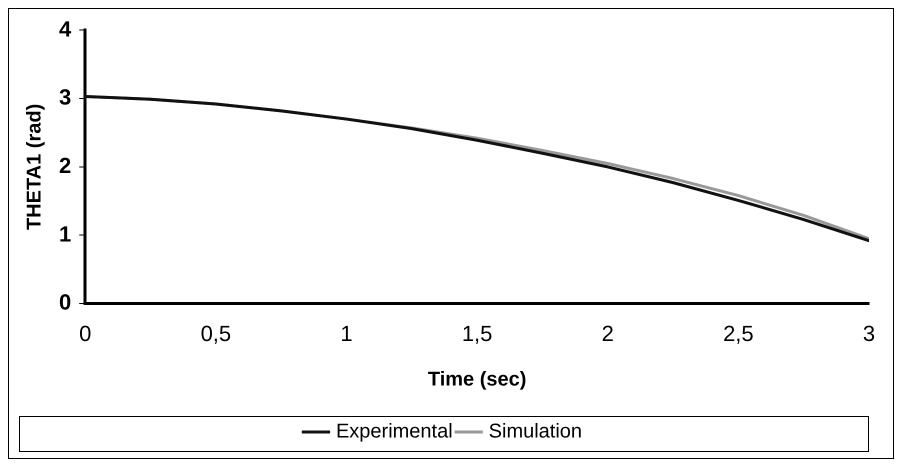 The width and height of the screenshot is (902, 467). What do you see at coordinates (394, 431) in the screenshot?
I see `legend-label: Experimental` at bounding box center [394, 431].